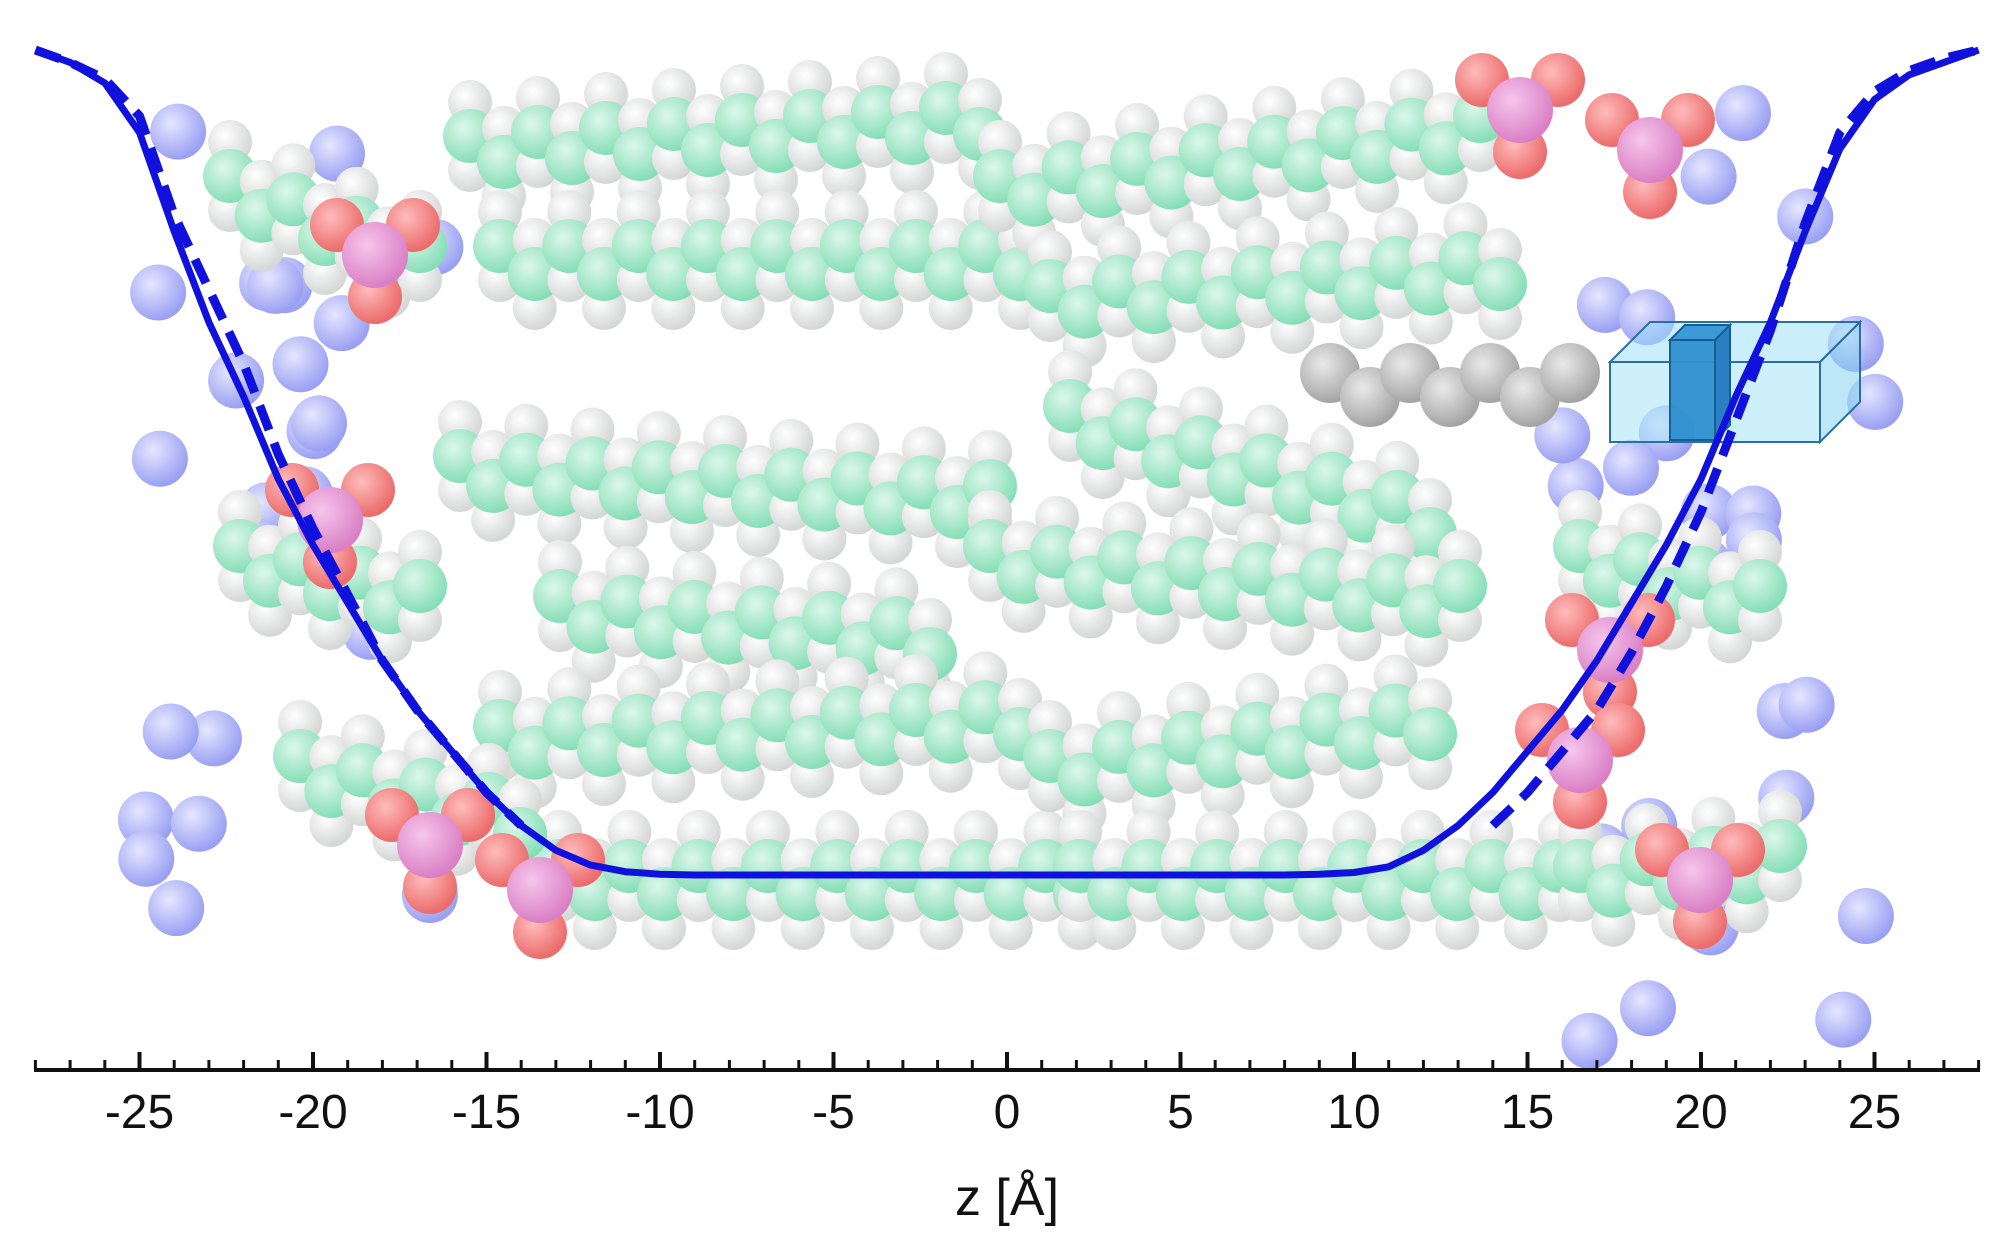  What do you see at coordinates (486, 1112) in the screenshot?
I see `x-tick-label: -15` at bounding box center [486, 1112].